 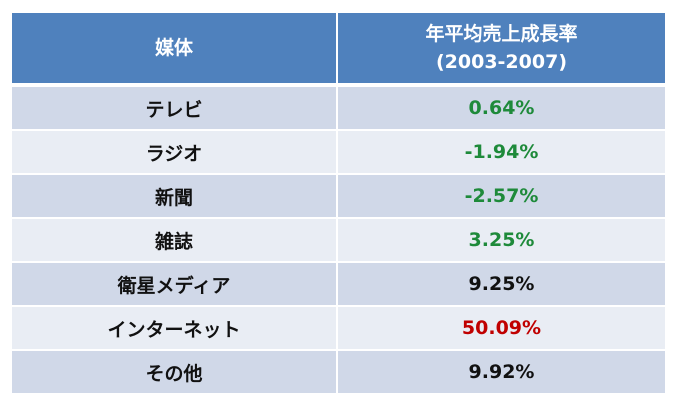 I want to click on header-media: 媒体, so click(x=175, y=50).